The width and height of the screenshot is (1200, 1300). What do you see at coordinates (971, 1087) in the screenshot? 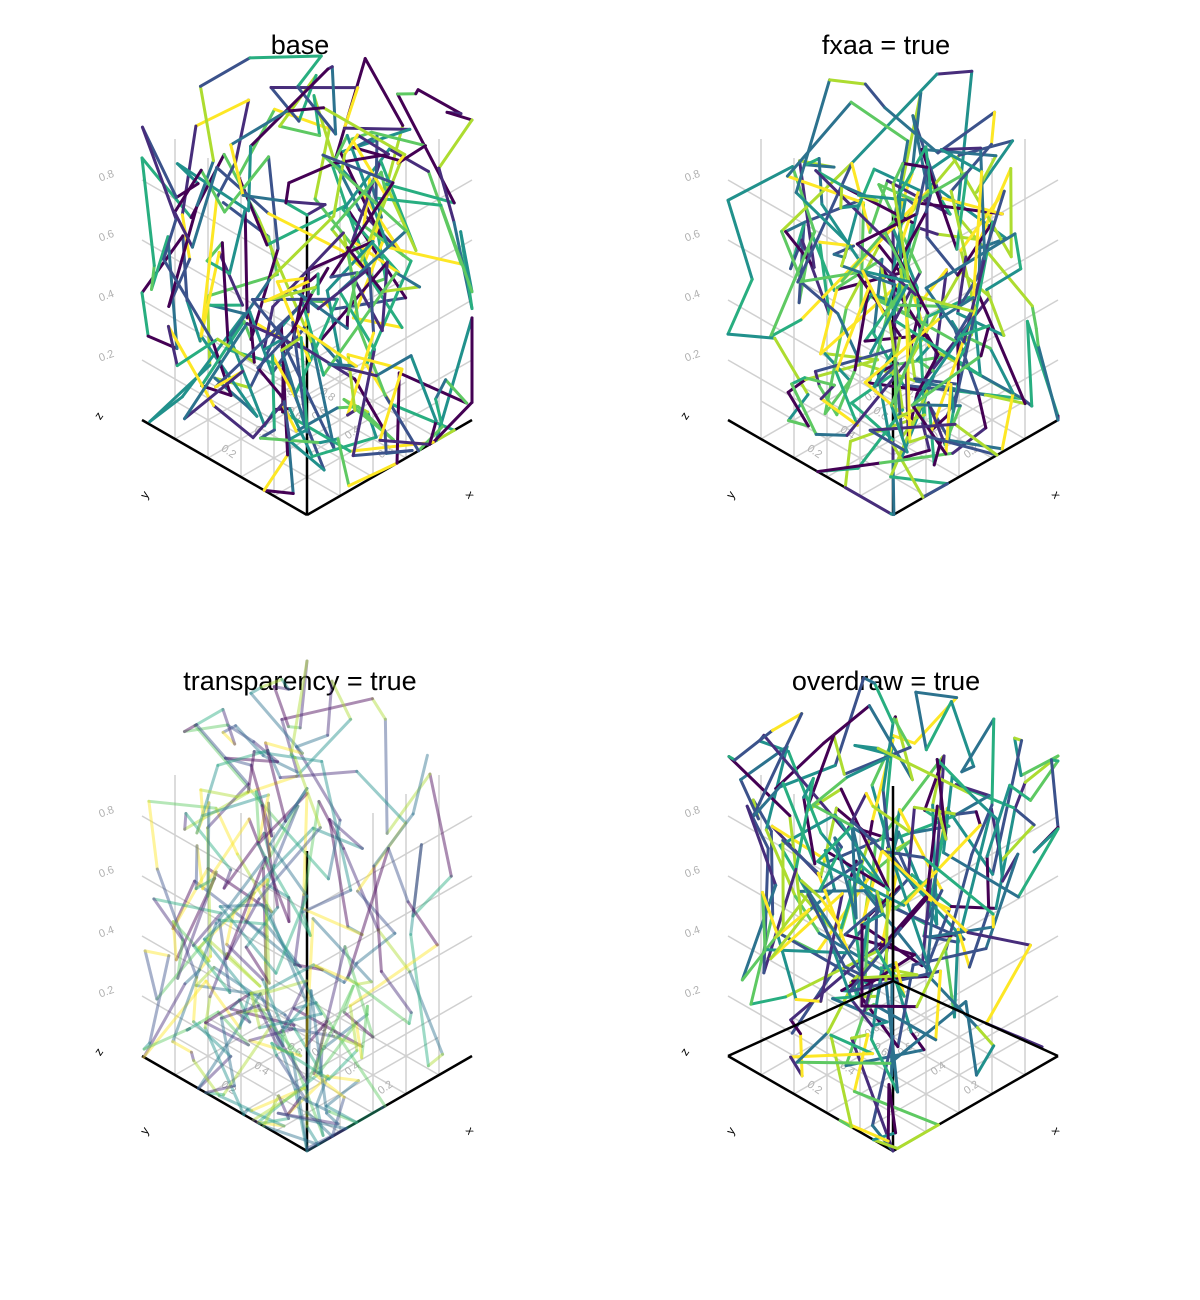
I see `y-tick-label: 0.2` at bounding box center [971, 1087].